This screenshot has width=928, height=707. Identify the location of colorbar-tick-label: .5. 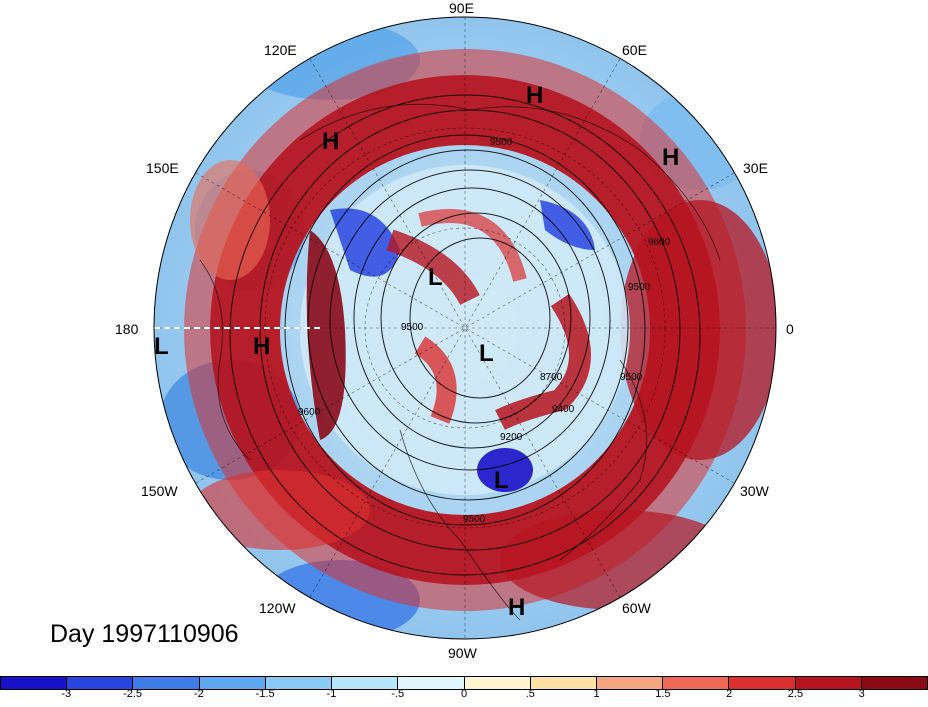
(530, 694).